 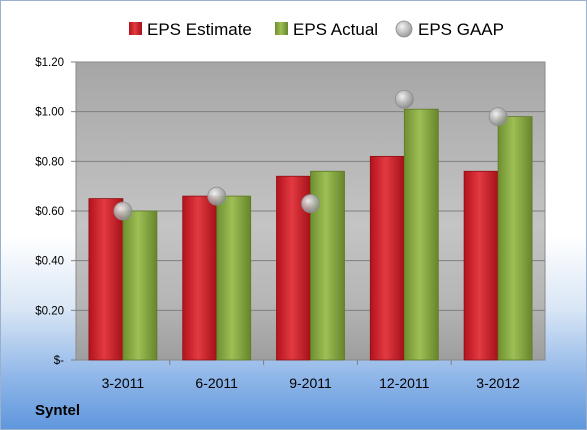 I want to click on legend-item-eps-estimate: EPS Estimate, so click(x=190, y=29).